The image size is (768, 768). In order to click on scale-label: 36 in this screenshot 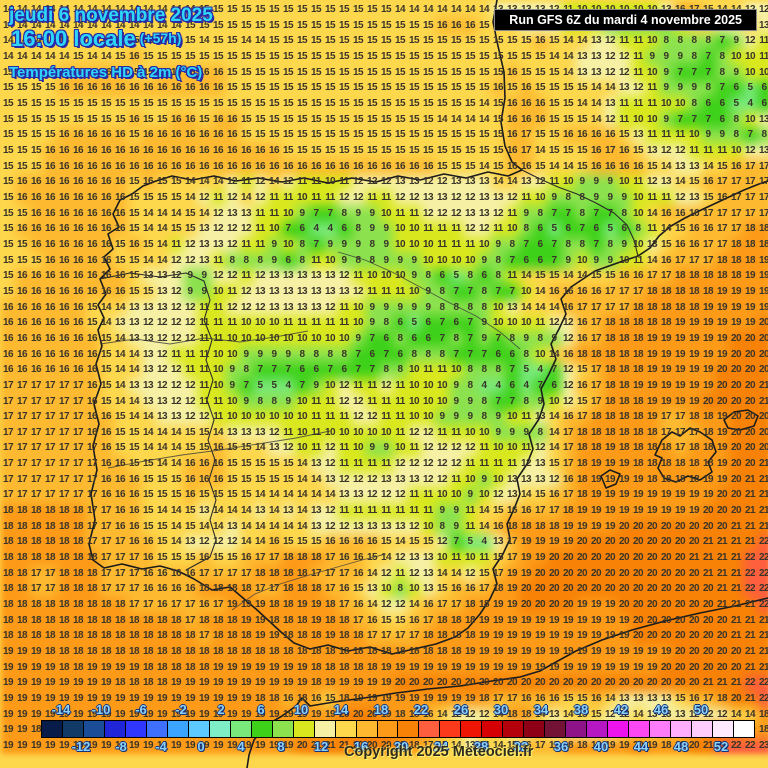, I will do `click(561, 746)`.